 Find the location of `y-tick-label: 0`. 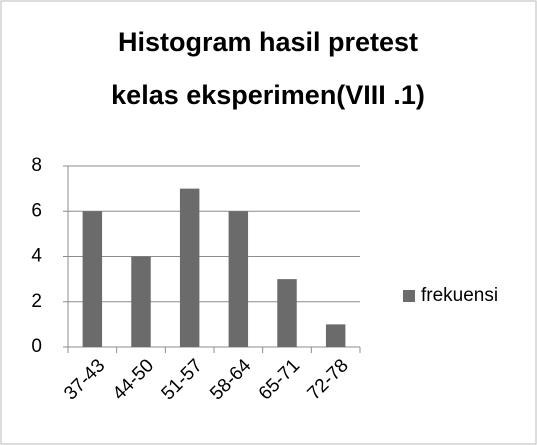

y-tick-label: 0 is located at coordinates (36, 346).